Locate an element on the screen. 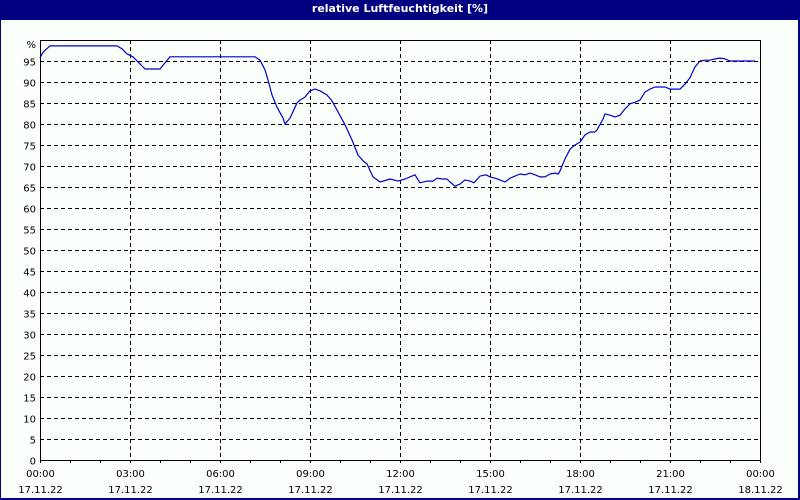  x-tick-time: 09:00 is located at coordinates (310, 474).